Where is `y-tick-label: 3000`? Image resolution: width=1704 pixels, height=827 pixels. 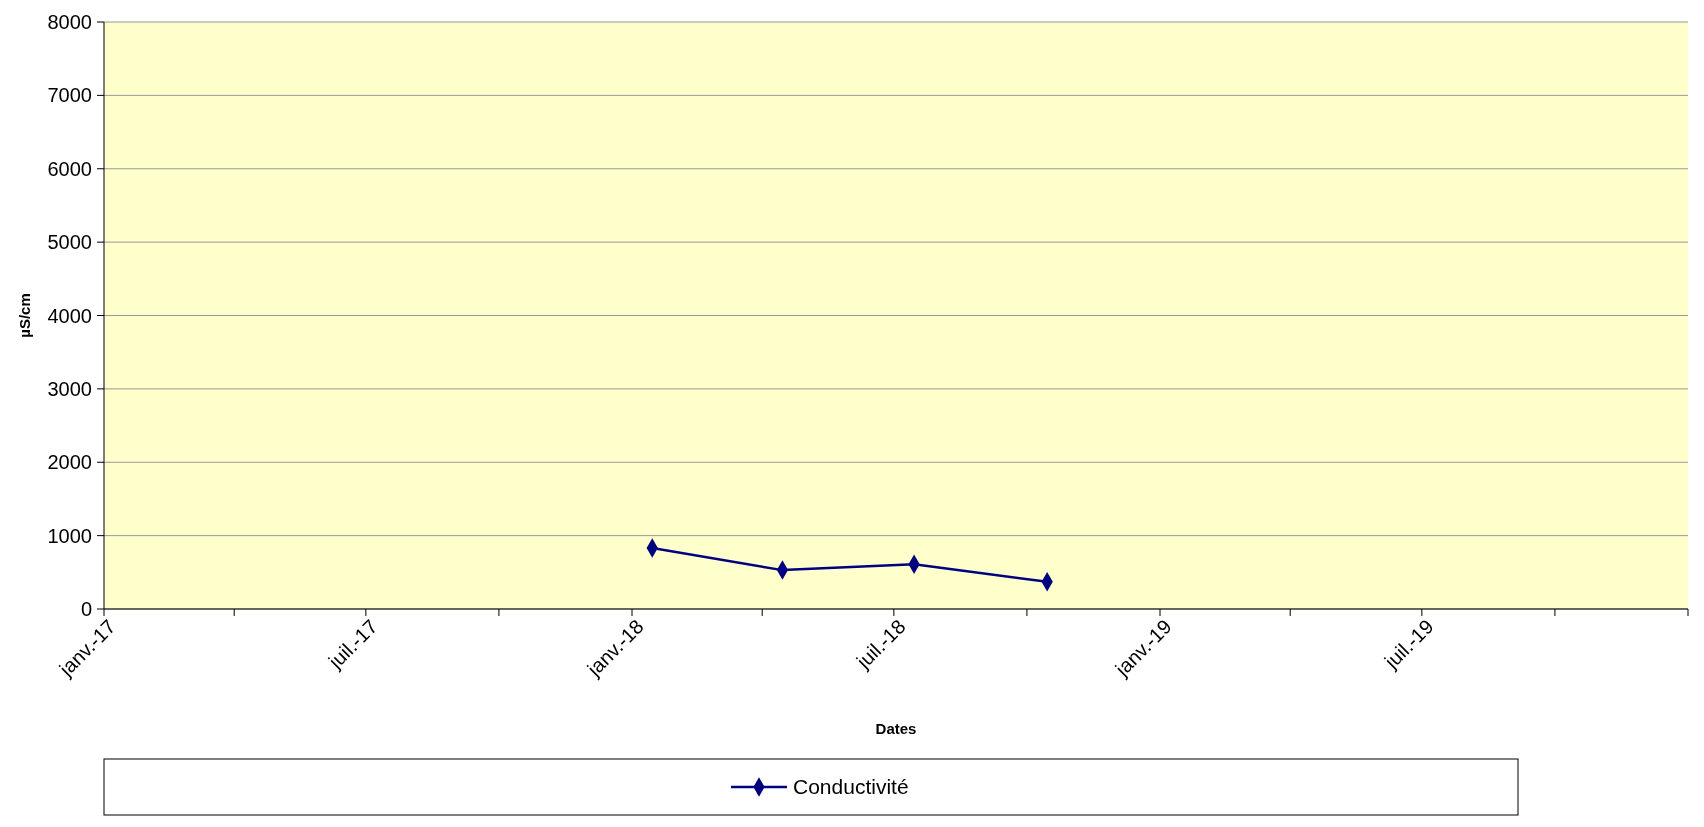 y-tick-label: 3000 is located at coordinates (69, 388).